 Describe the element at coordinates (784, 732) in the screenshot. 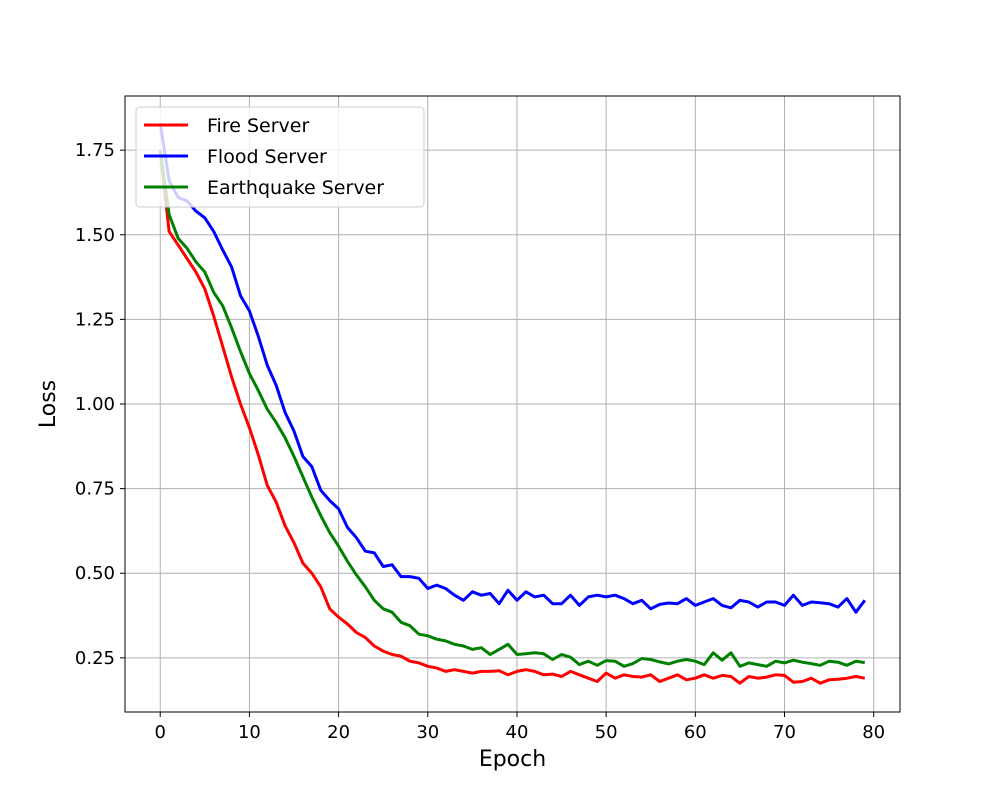

I see `x-tick-label: 70` at that location.